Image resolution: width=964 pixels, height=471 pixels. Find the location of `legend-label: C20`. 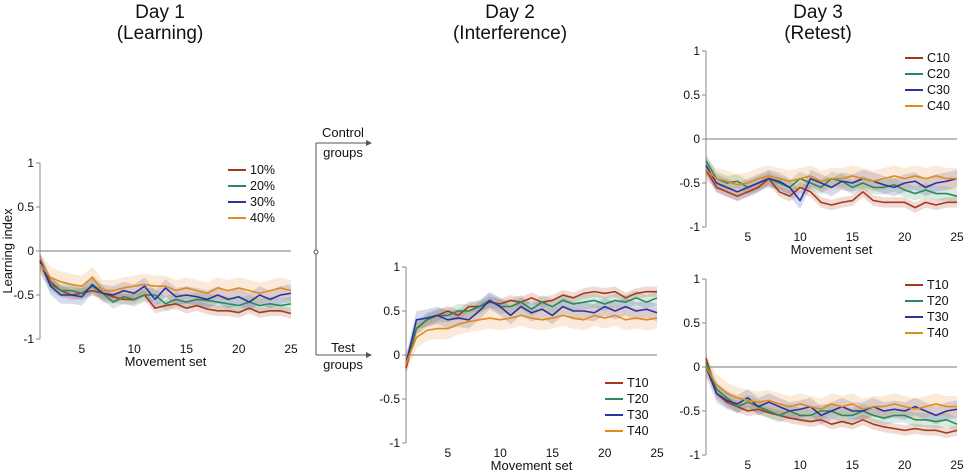

legend-label: C20 is located at coordinates (938, 74).